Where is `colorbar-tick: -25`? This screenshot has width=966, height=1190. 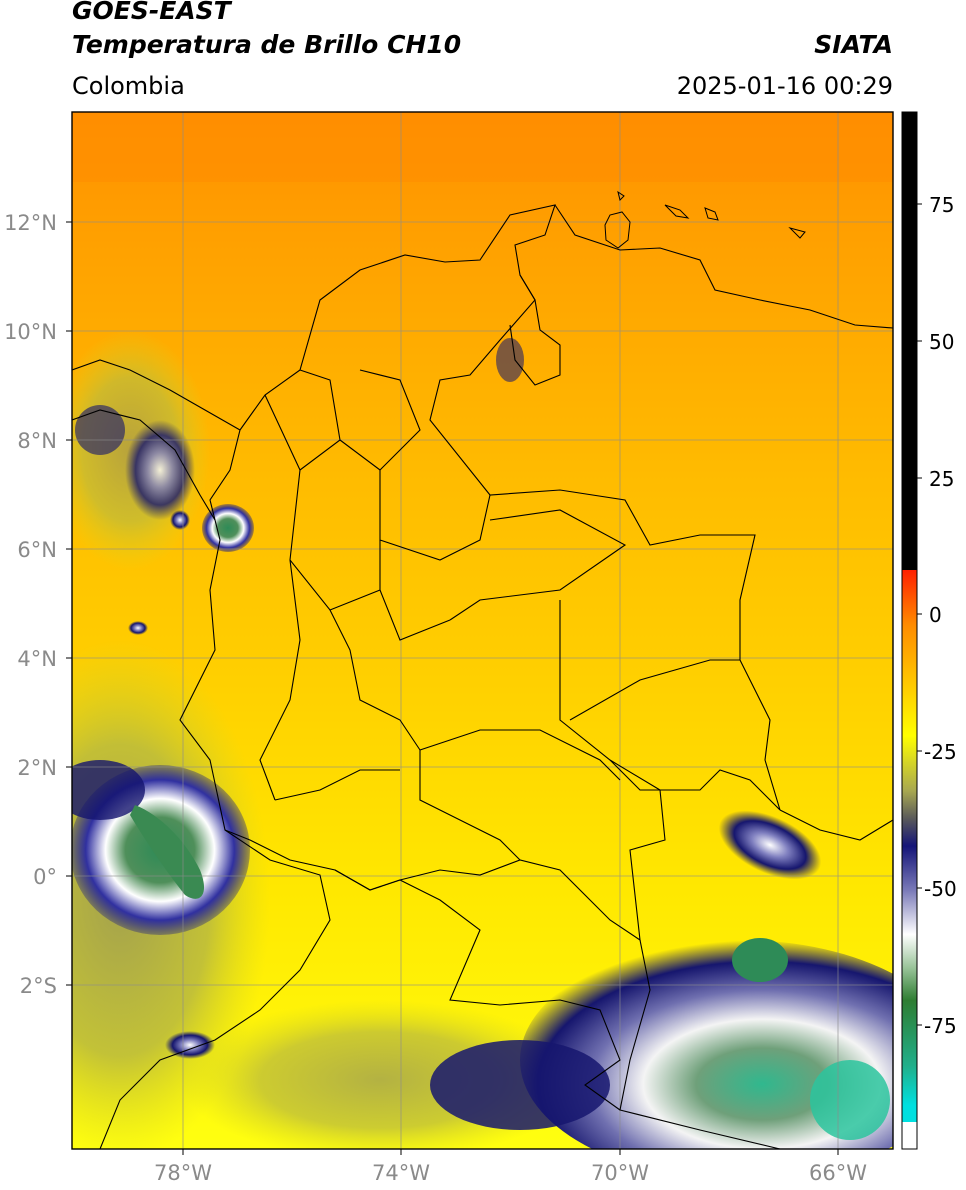 colorbar-tick: -25 is located at coordinates (940, 752).